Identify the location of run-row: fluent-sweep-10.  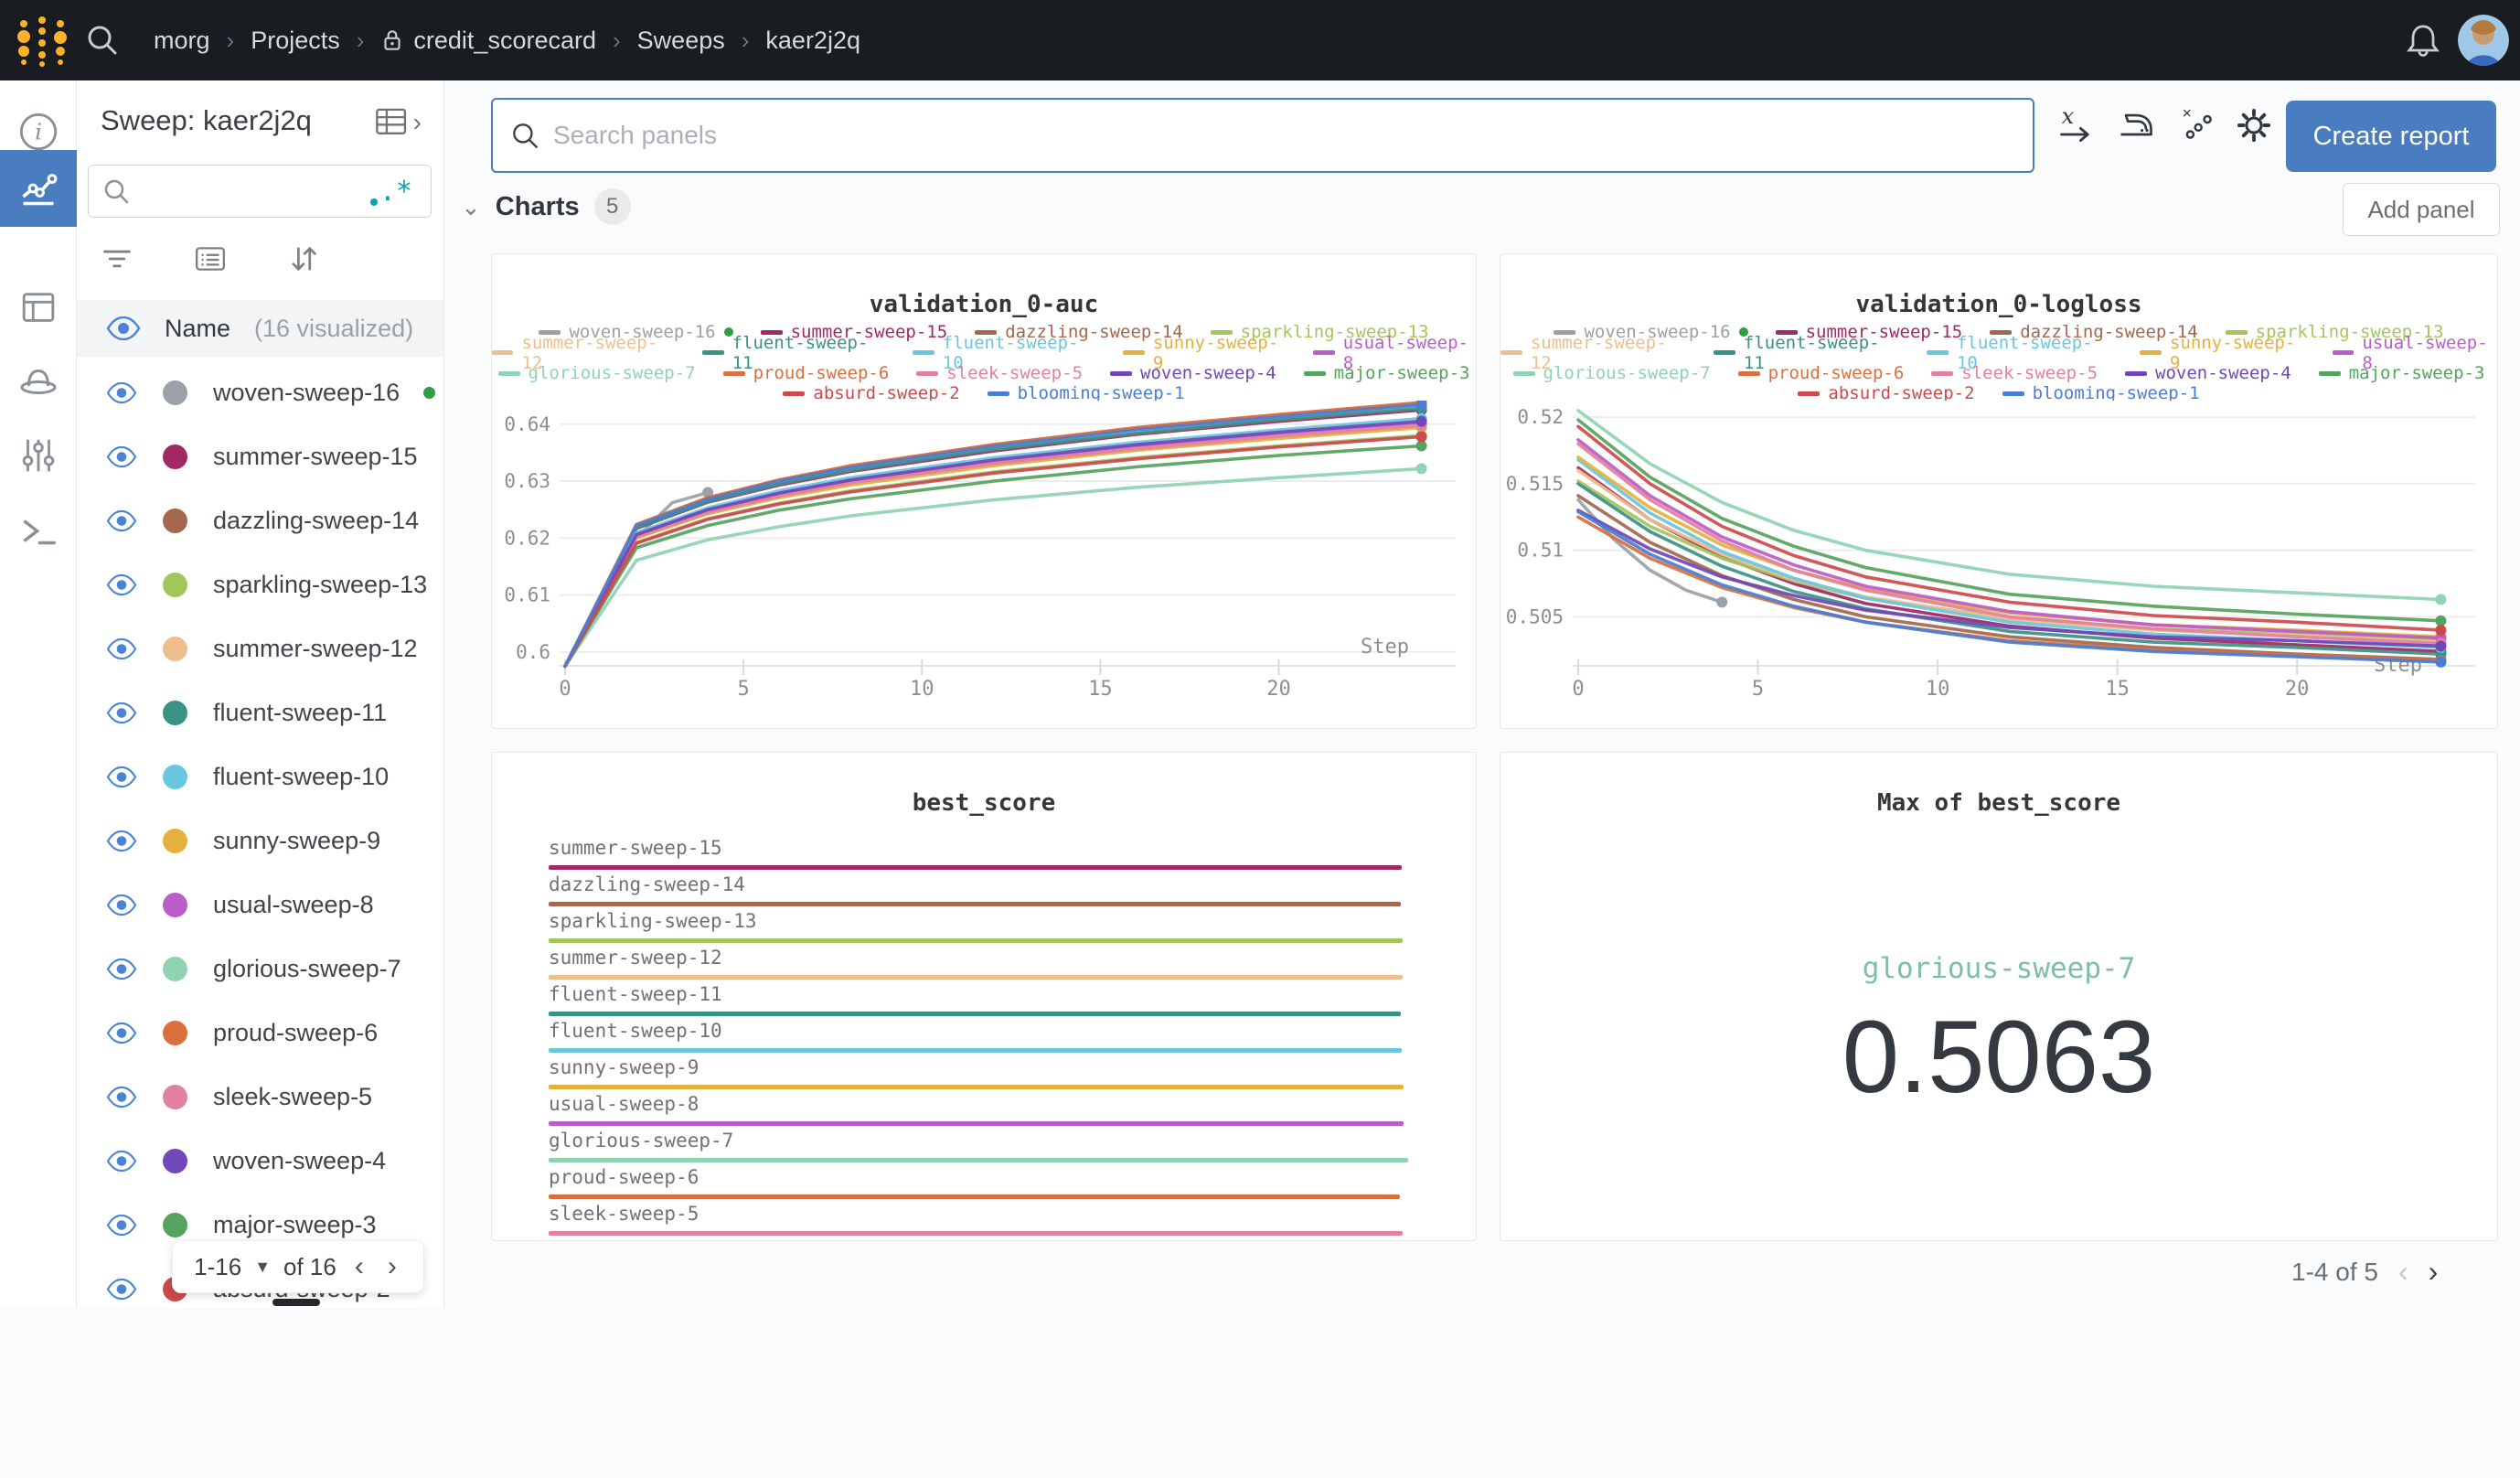
(260, 777).